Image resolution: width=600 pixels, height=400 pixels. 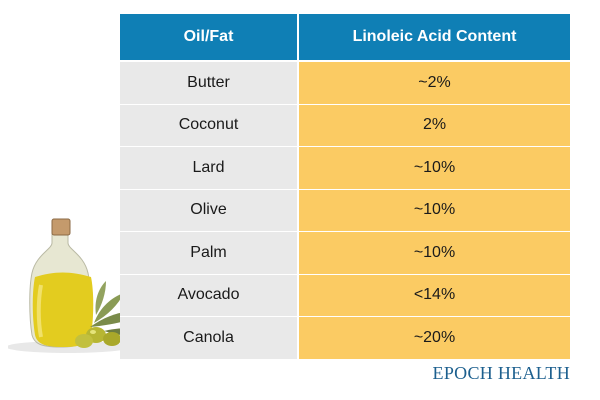 I want to click on linoleic-value-cell: ~20%, so click(x=434, y=338).